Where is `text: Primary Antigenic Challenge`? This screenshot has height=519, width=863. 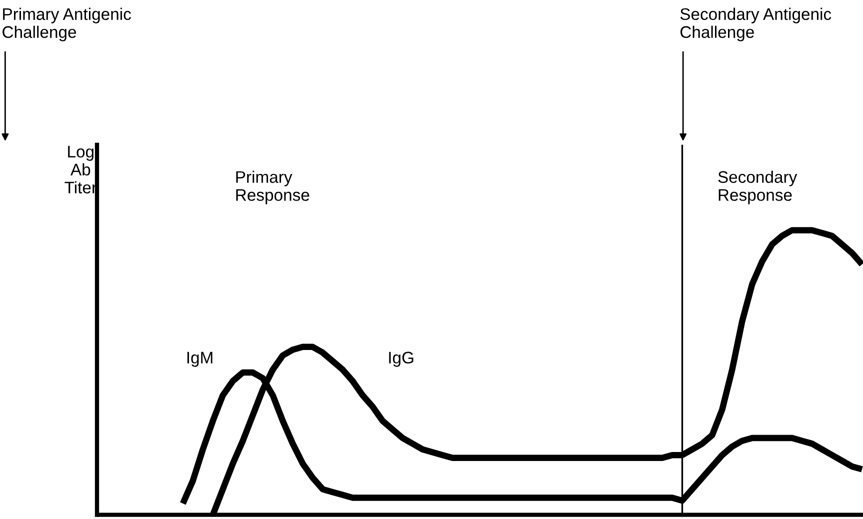
text: Primary Antigenic Challenge is located at coordinates (66, 25).